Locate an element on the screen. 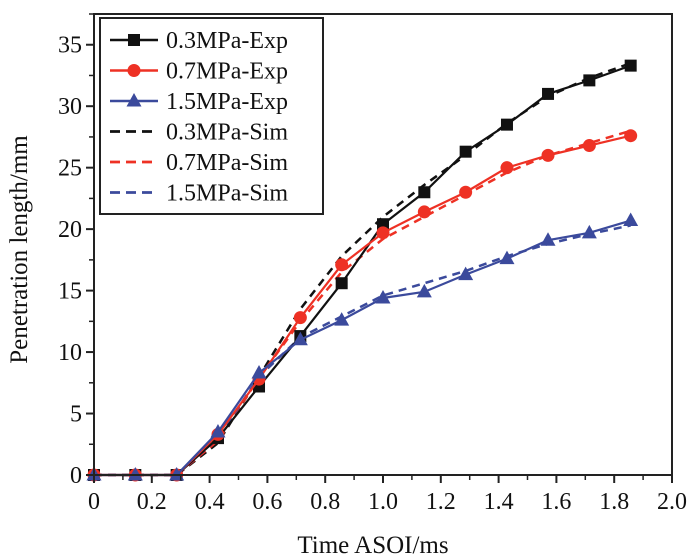  legend-item: 0.3MPa-Sim is located at coordinates (199, 133).